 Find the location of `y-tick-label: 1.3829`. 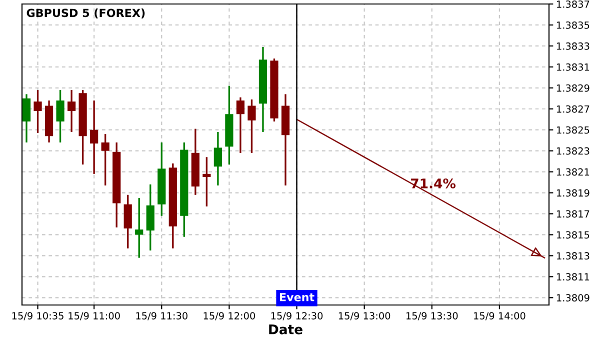

y-tick-label: 1.3829 is located at coordinates (573, 88).